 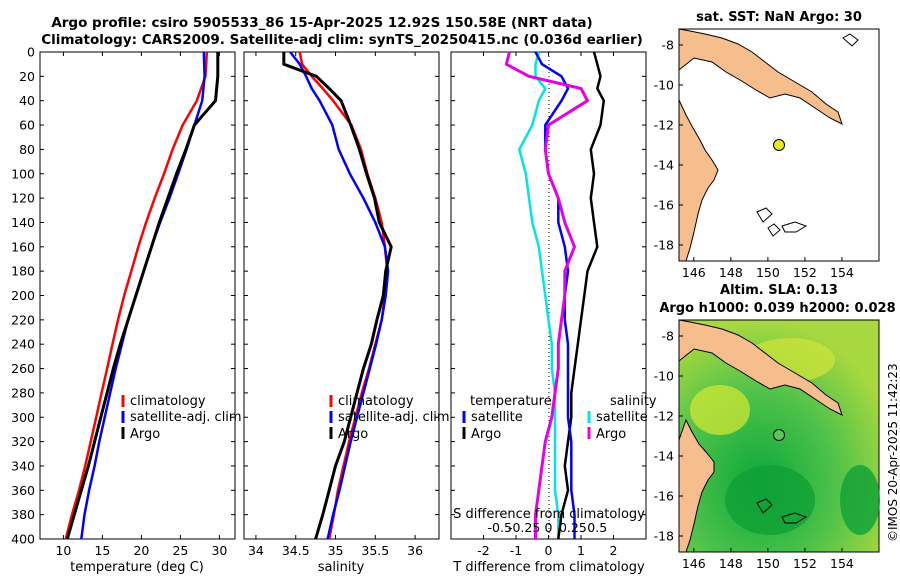 I want to click on series-temperature-argo, so click(x=581, y=295).